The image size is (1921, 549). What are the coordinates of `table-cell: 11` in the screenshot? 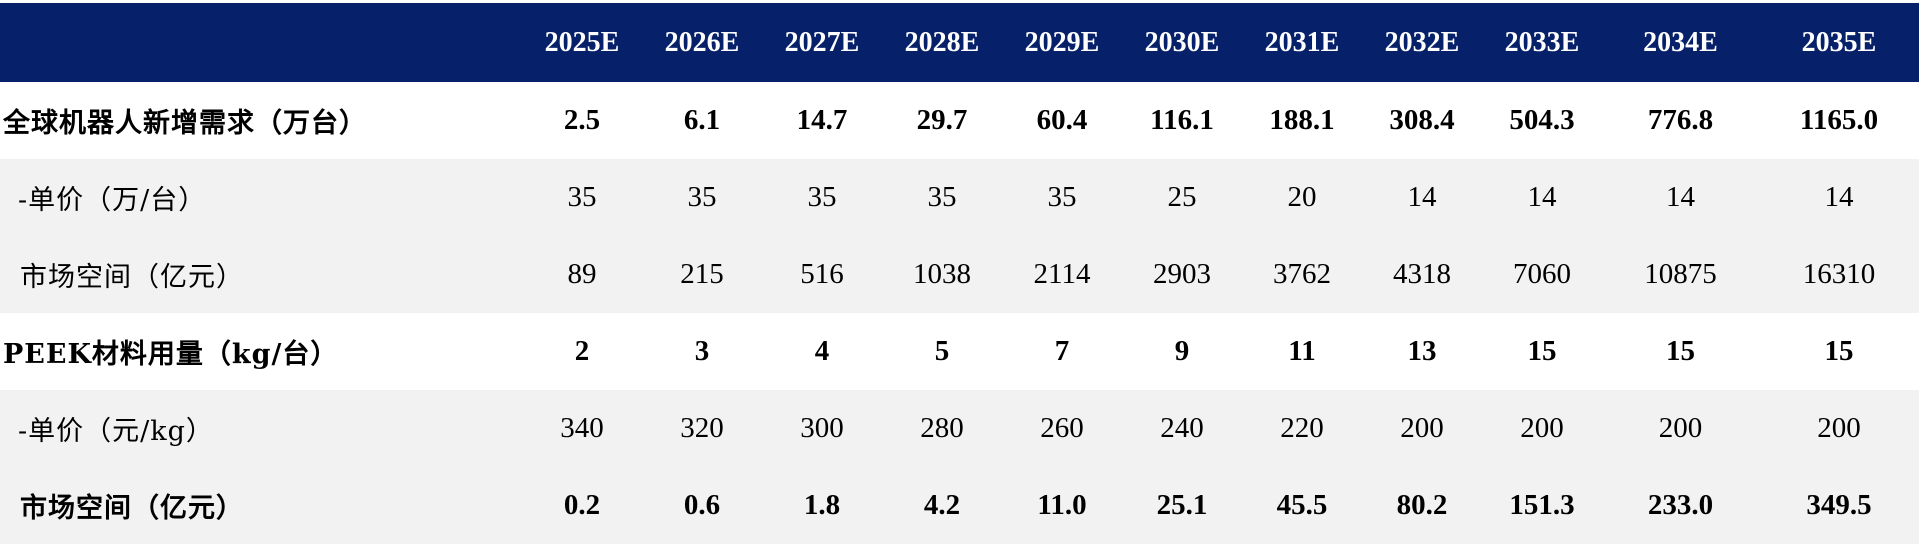 It's located at (1302, 351).